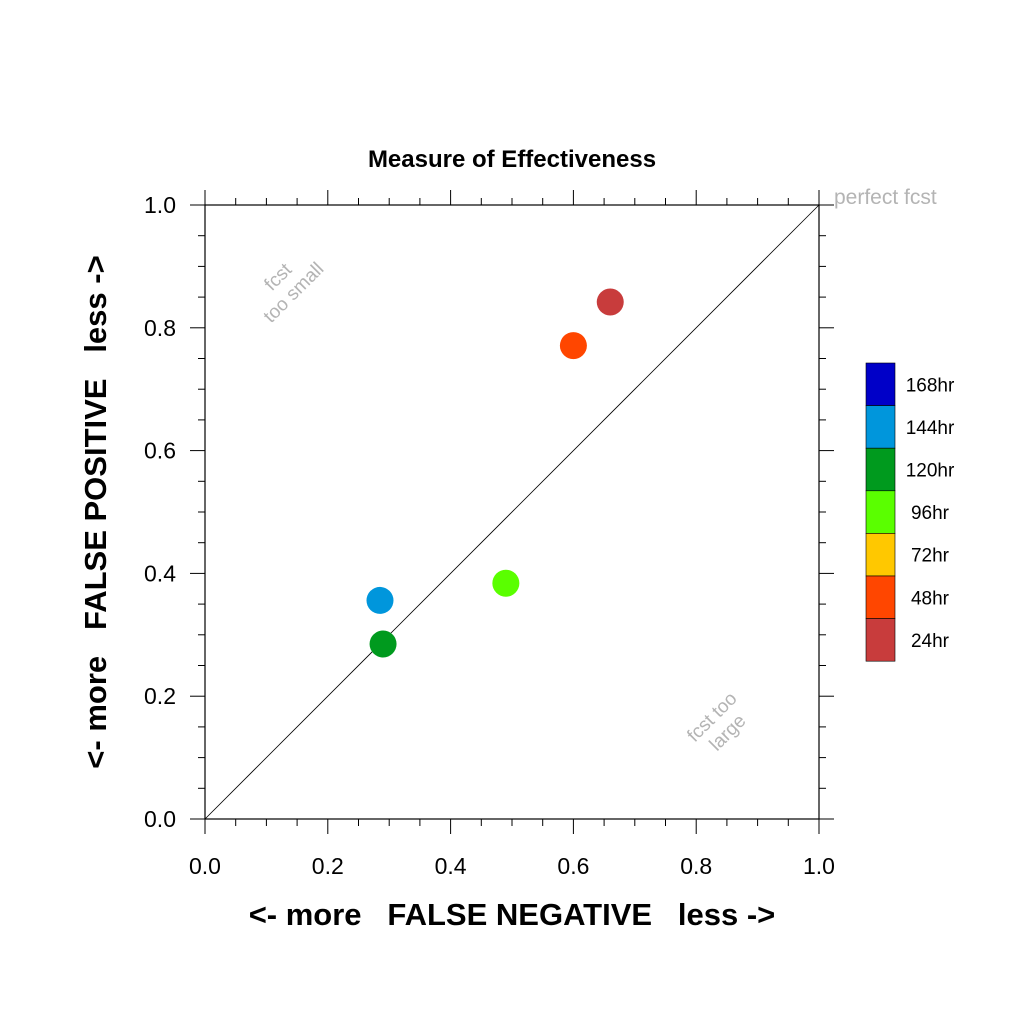 The height and width of the screenshot is (1024, 1024). What do you see at coordinates (328, 866) in the screenshot?
I see `x-tick-label: 0.2` at bounding box center [328, 866].